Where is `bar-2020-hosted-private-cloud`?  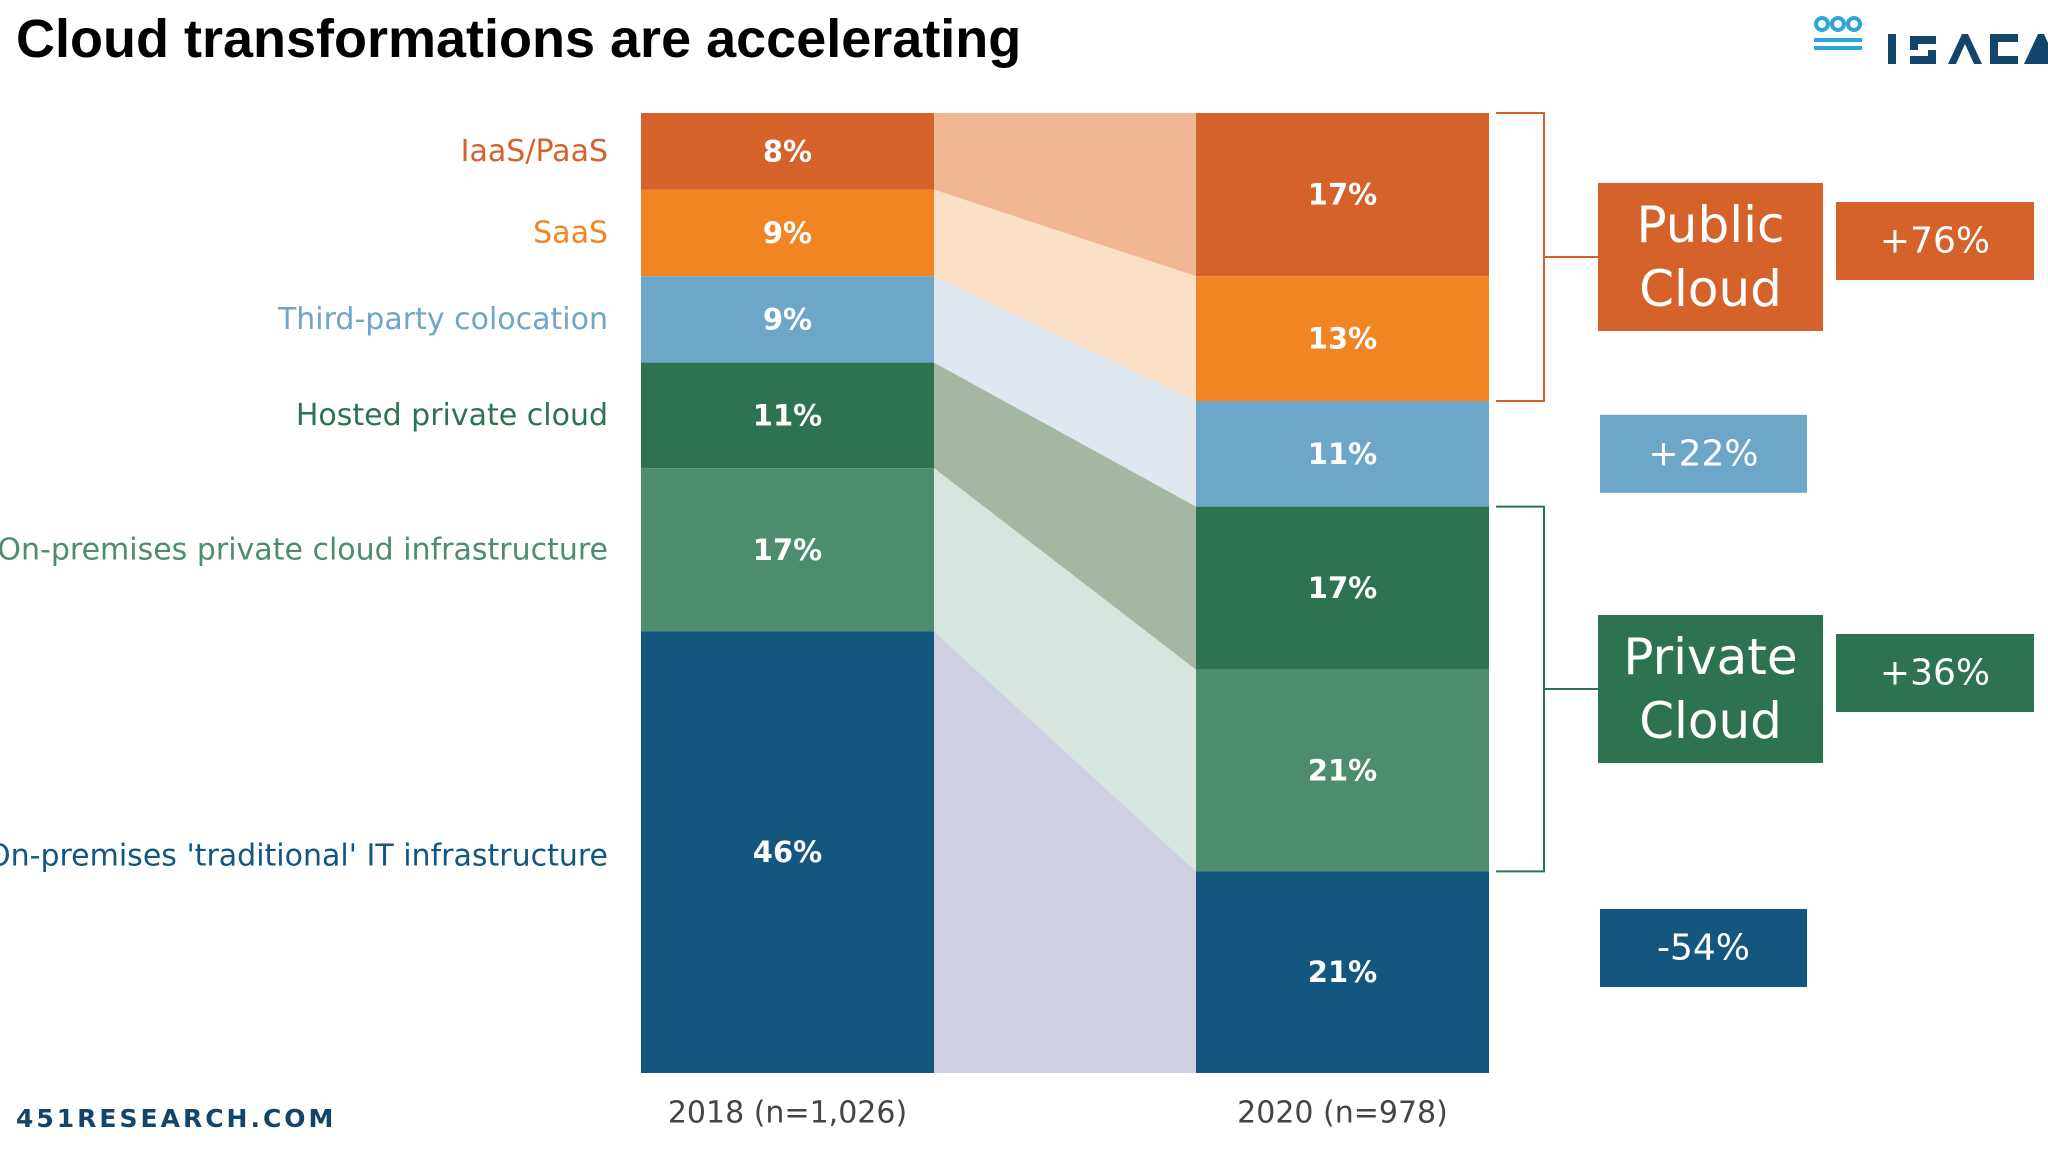 bar-2020-hosted-private-cloud is located at coordinates (1342, 588).